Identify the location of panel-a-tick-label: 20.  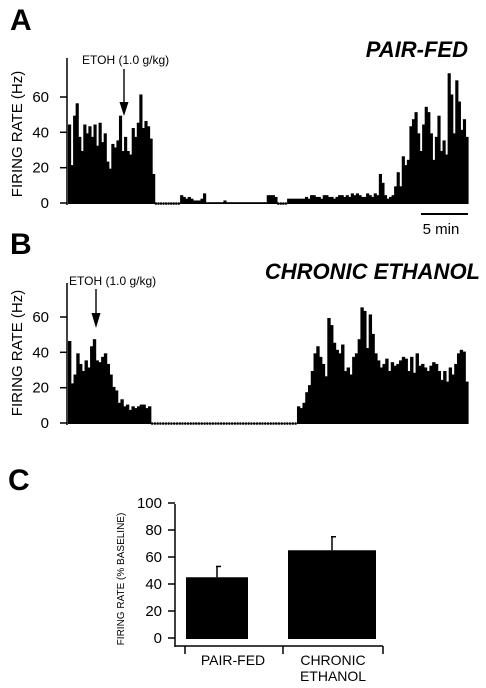
(40, 168).